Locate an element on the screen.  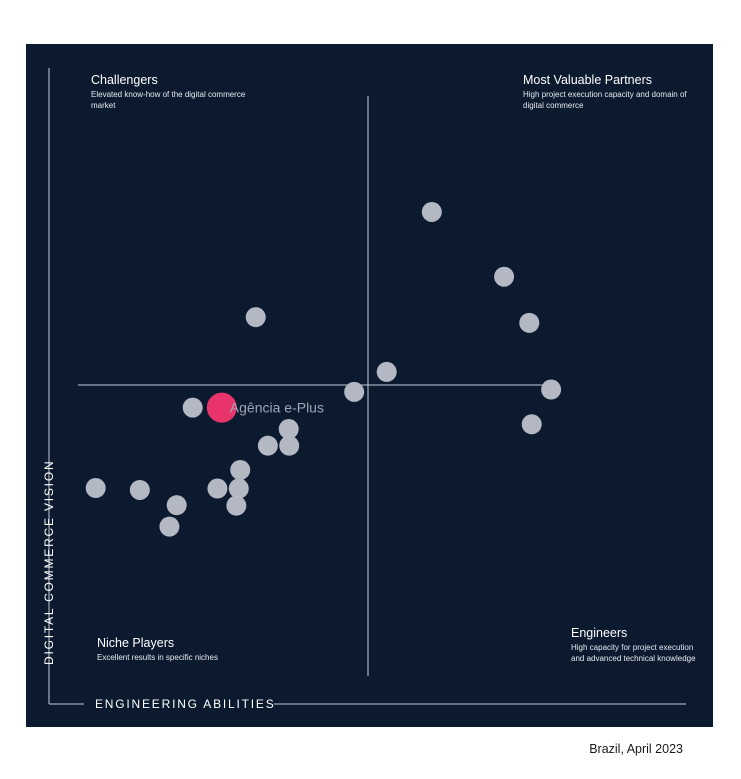
quadrant-title: Niche Players is located at coordinates (136, 643).